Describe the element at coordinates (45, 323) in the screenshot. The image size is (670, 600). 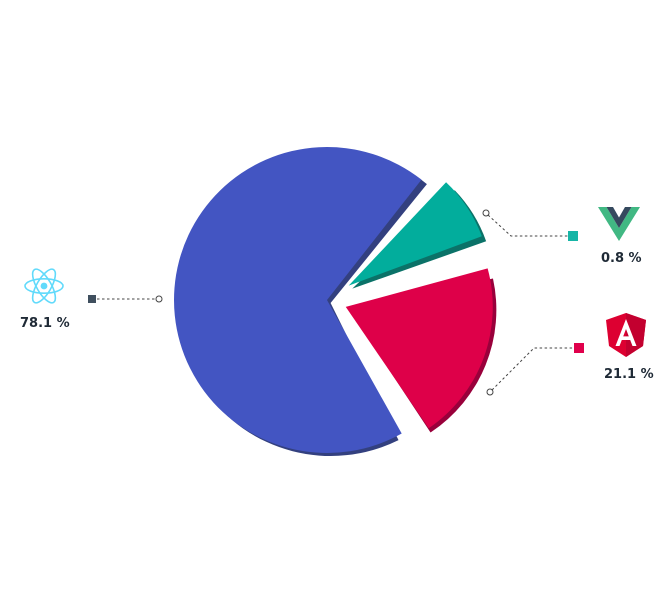
I see `label-react-percent: 78.1 %` at that location.